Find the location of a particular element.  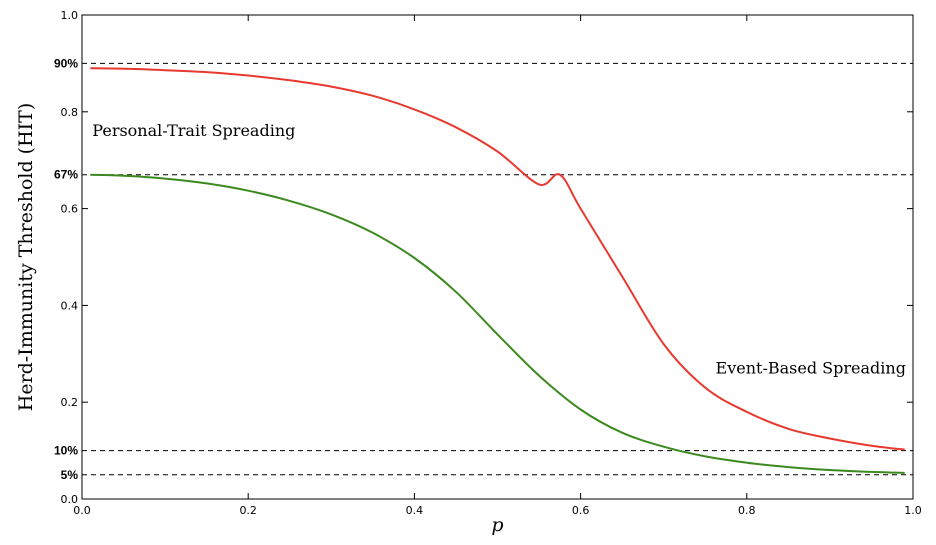

x-tick-label: 0.0 is located at coordinates (82, 510).